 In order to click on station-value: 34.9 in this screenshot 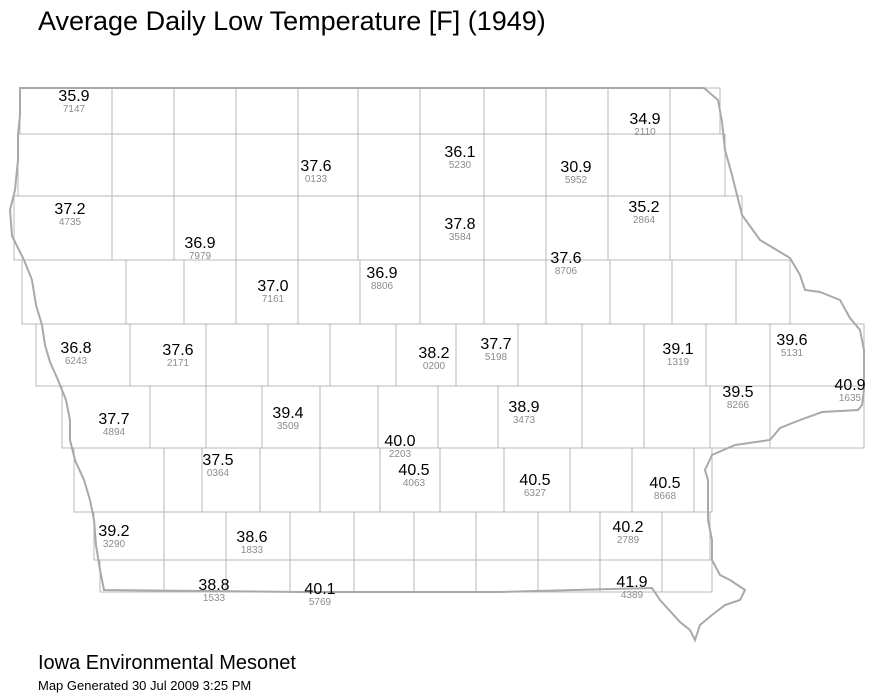, I will do `click(644, 119)`.